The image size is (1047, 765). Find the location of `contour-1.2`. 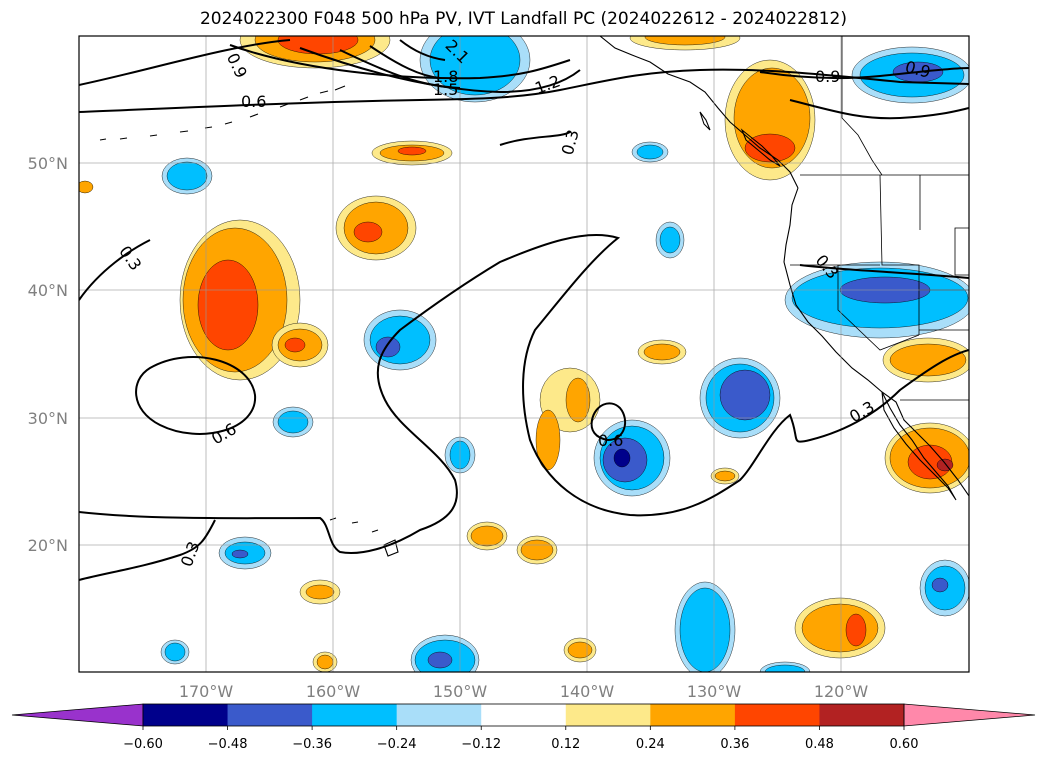

contour-1.2 is located at coordinates (440, 70).